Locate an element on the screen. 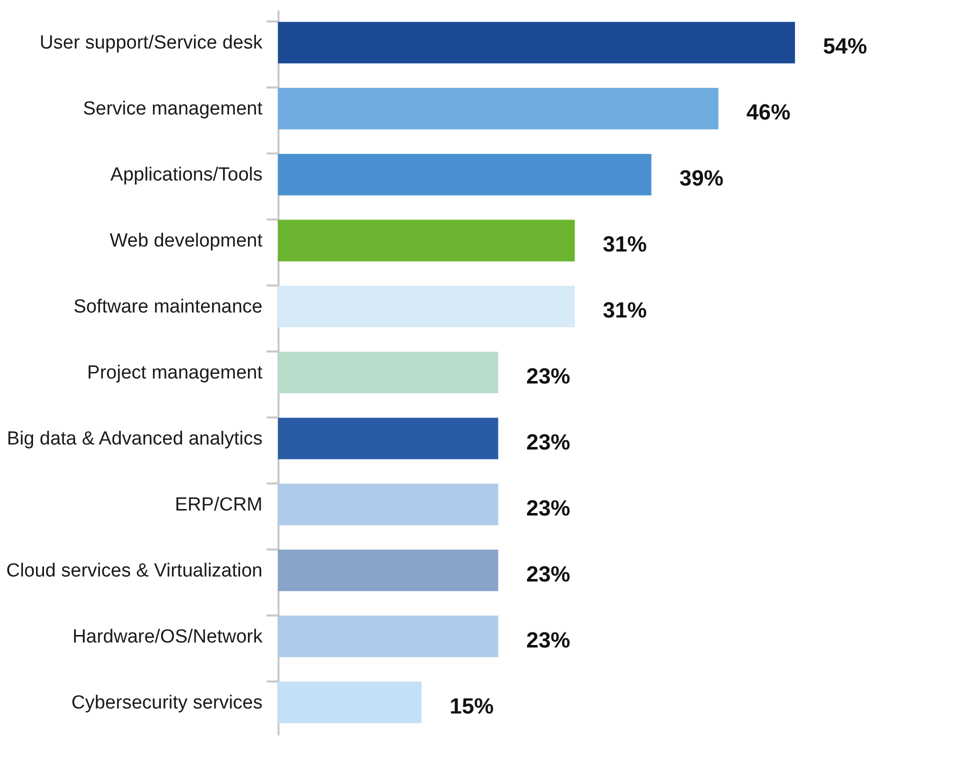  data-label: 54% is located at coordinates (845, 46).